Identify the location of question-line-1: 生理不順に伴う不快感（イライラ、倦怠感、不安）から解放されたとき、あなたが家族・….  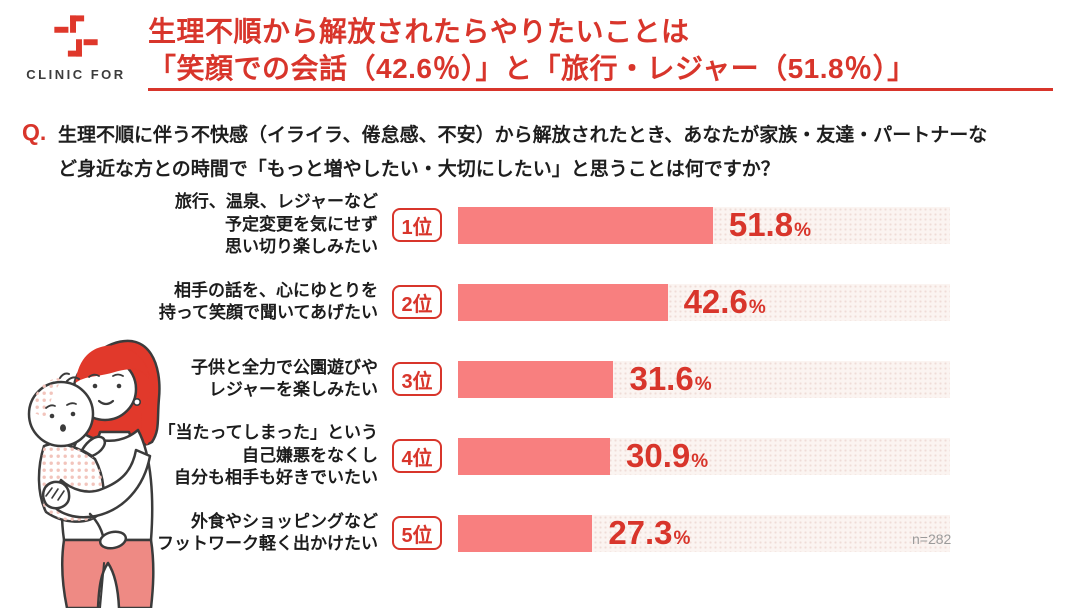
(523, 135).